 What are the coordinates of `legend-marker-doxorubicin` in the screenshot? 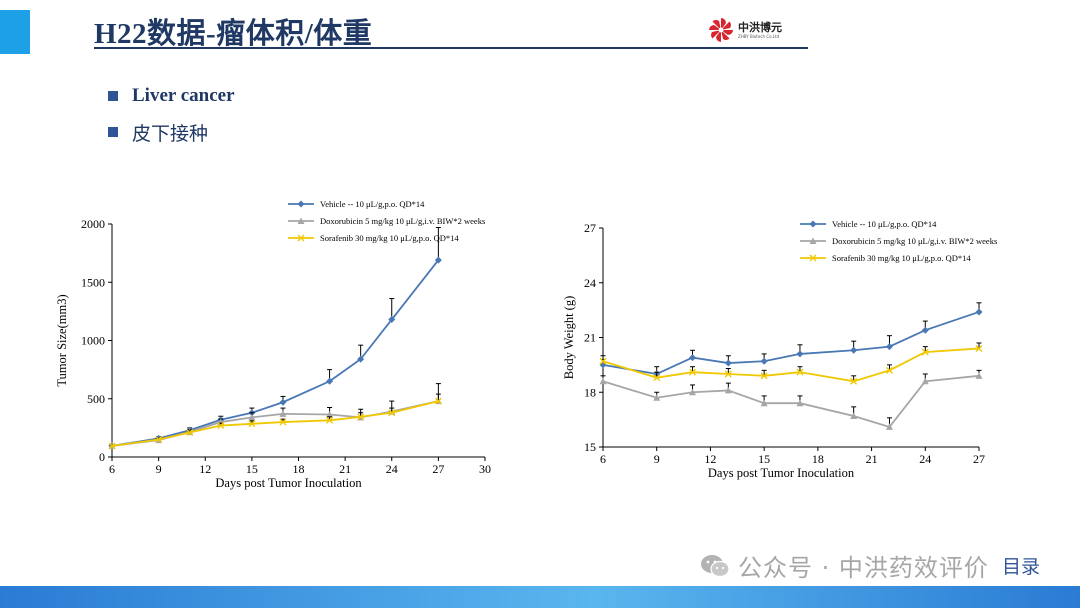 It's located at (301, 220).